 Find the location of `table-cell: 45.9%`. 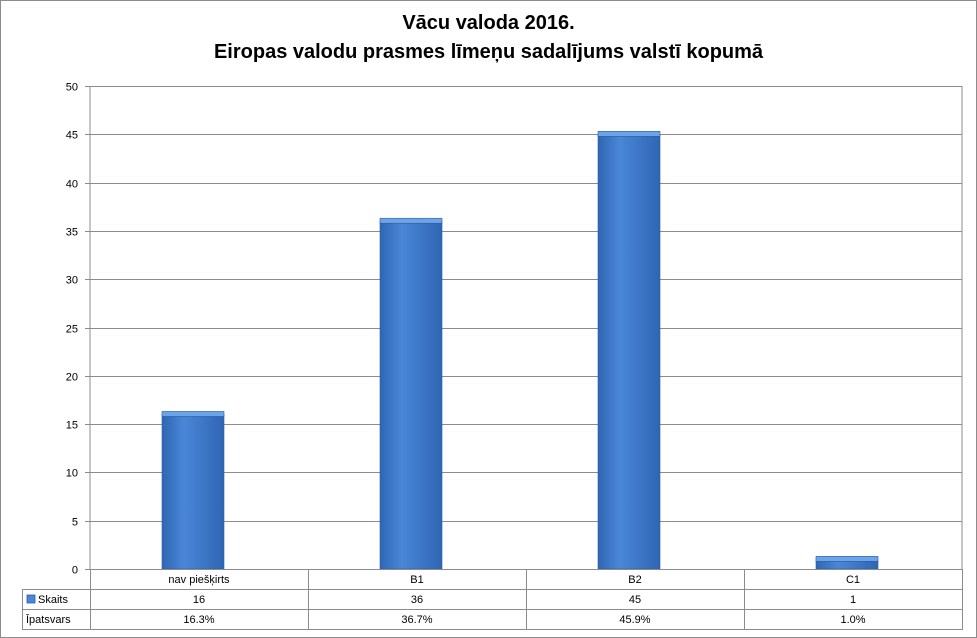

table-cell: 45.9% is located at coordinates (634, 620).